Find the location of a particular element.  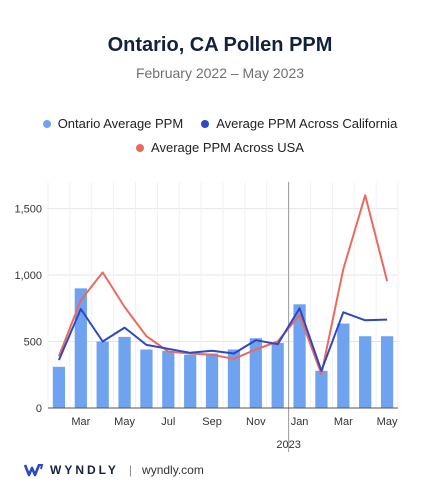

legend-label-usa: Average PPM Across USA is located at coordinates (227, 147).